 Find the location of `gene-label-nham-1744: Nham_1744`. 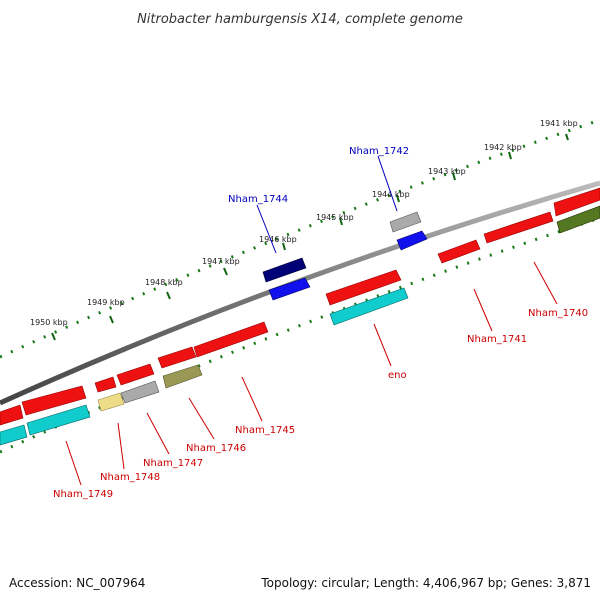

gene-label-nham-1744: Nham_1744 is located at coordinates (258, 199).